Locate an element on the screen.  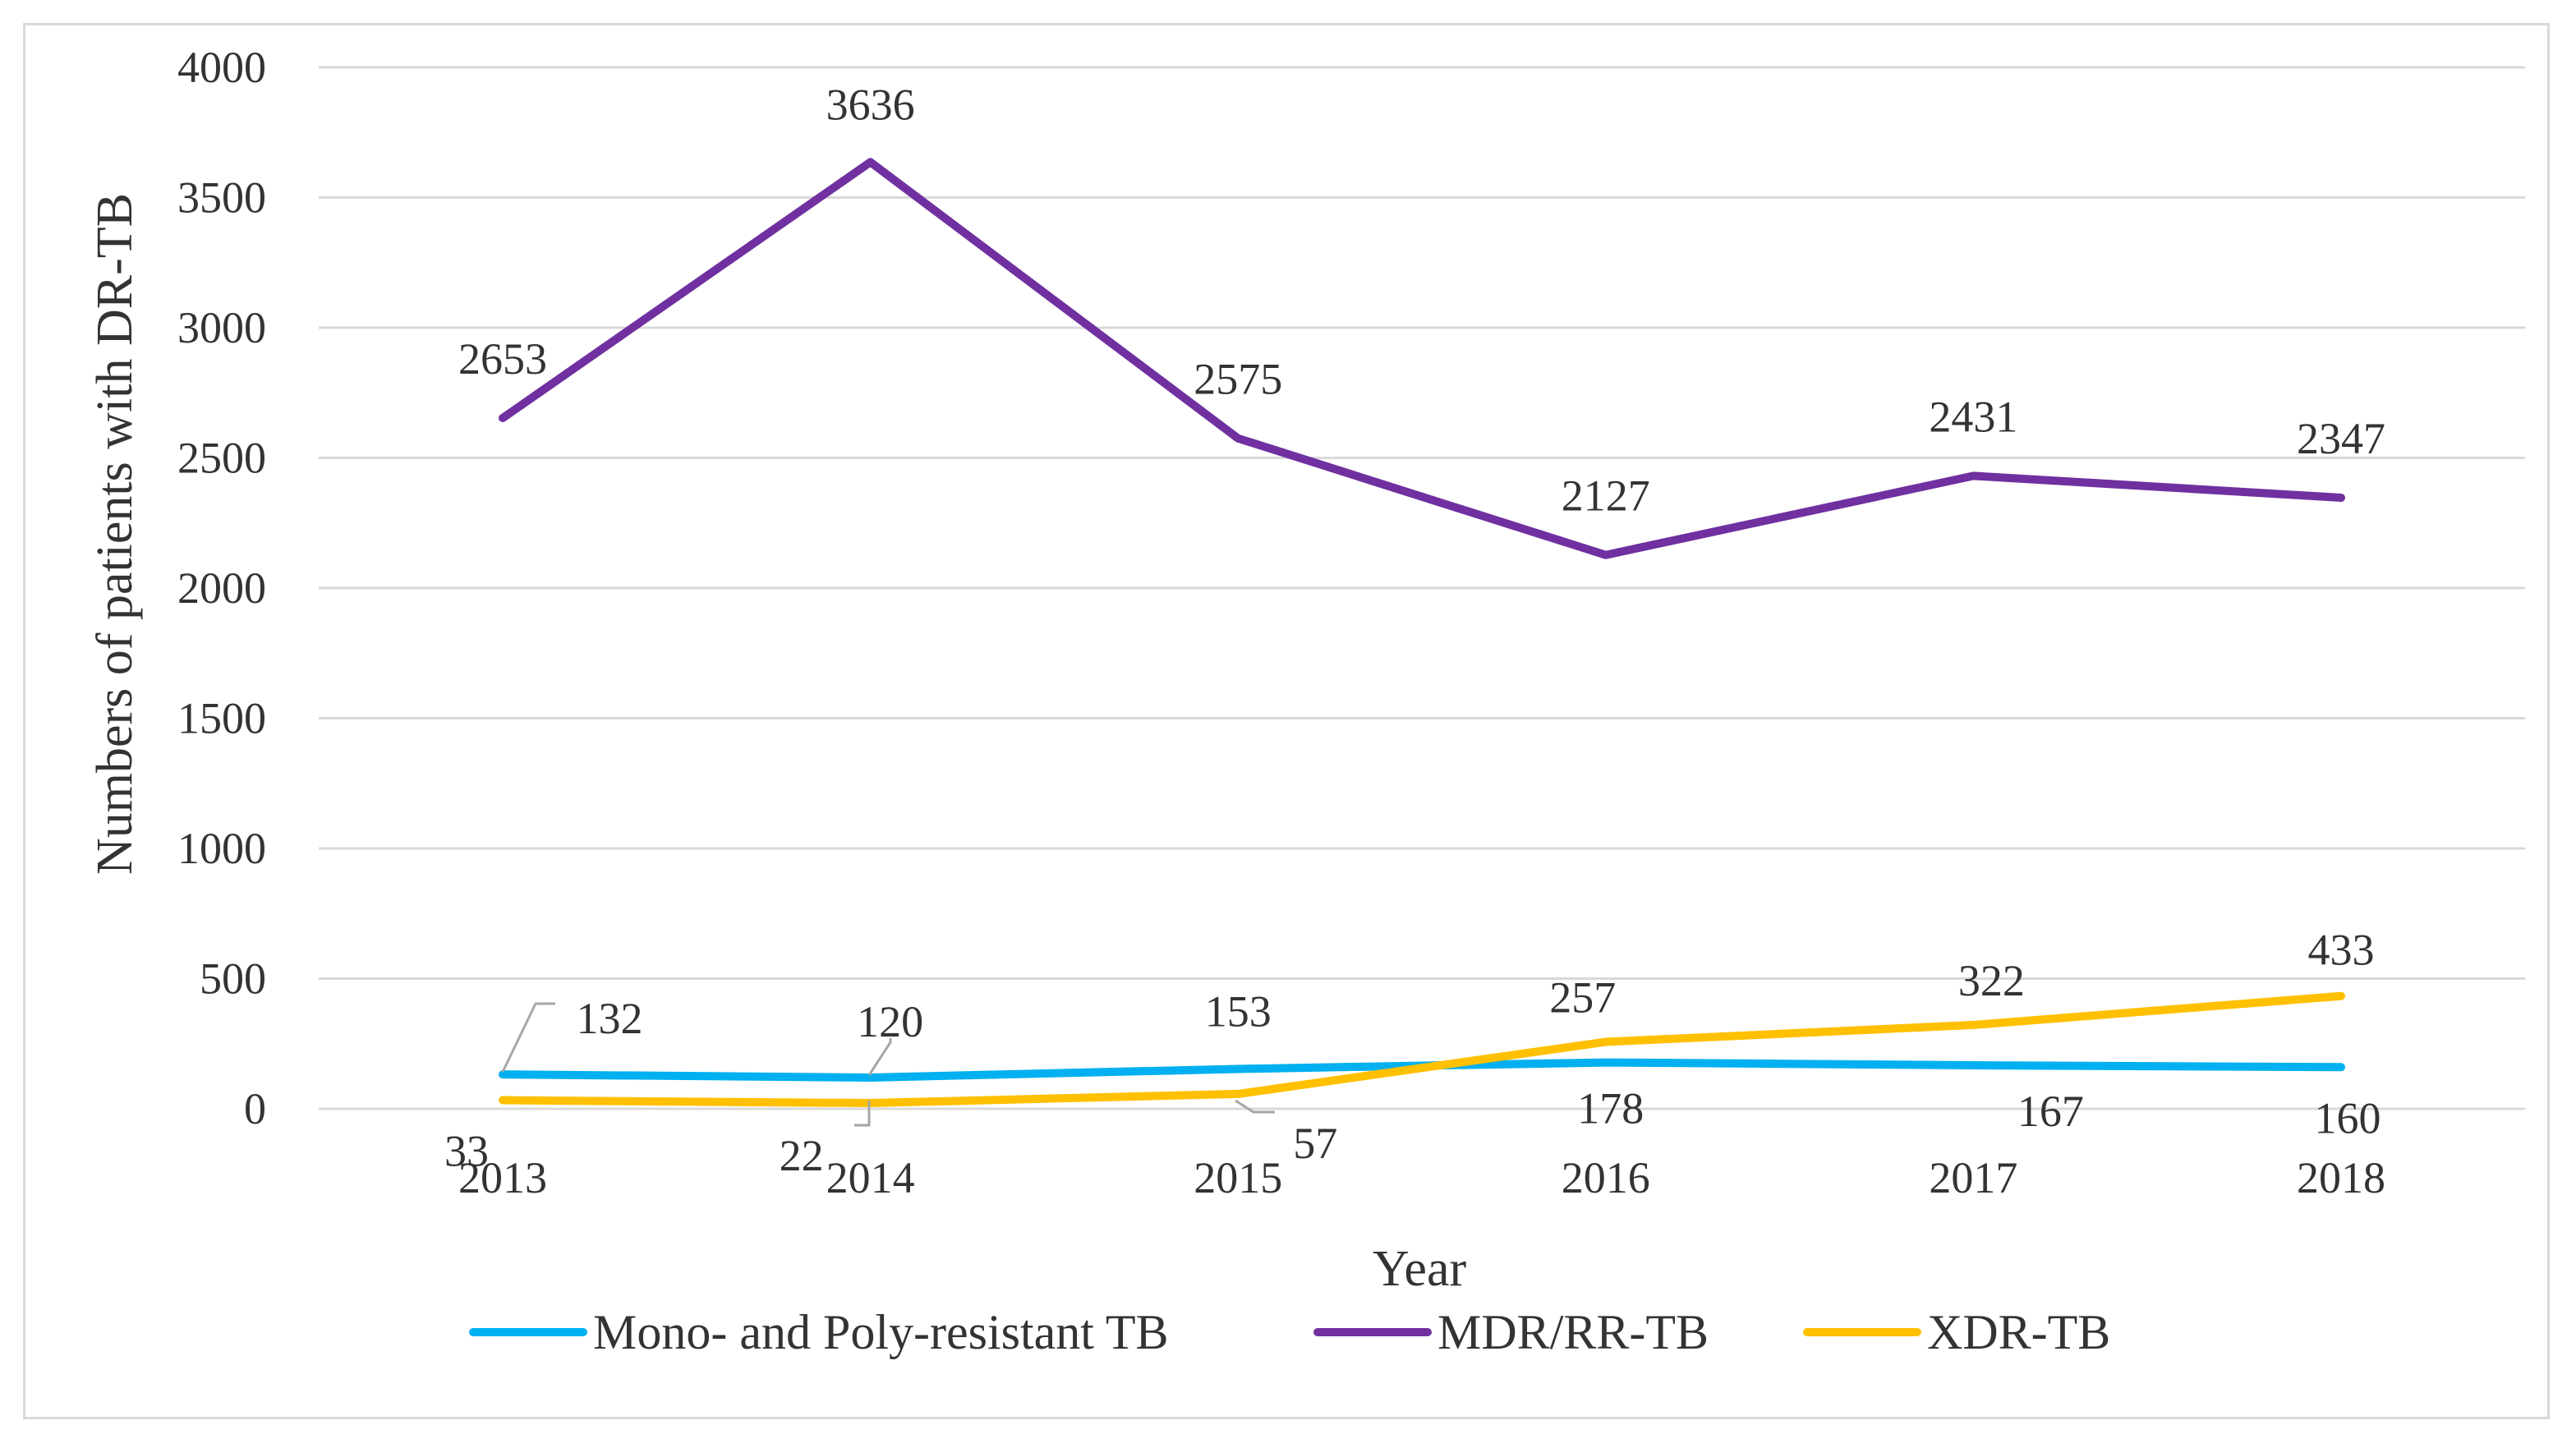
y-tick-label: 4000 is located at coordinates (221, 67).